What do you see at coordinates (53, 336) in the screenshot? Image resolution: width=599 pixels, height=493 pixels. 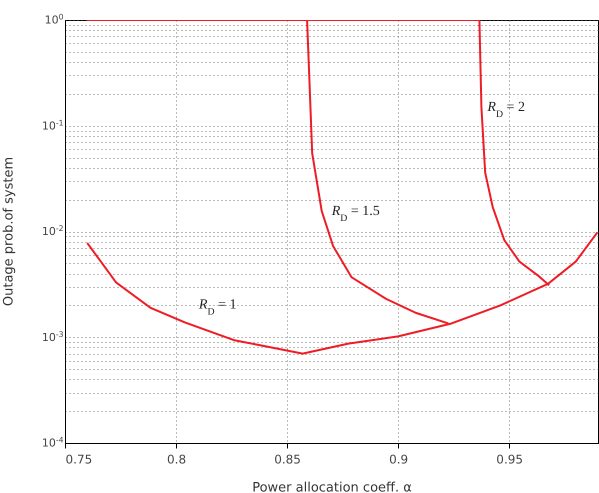 I see `y-tick-label: 10$^{-3}$` at bounding box center [53, 336].